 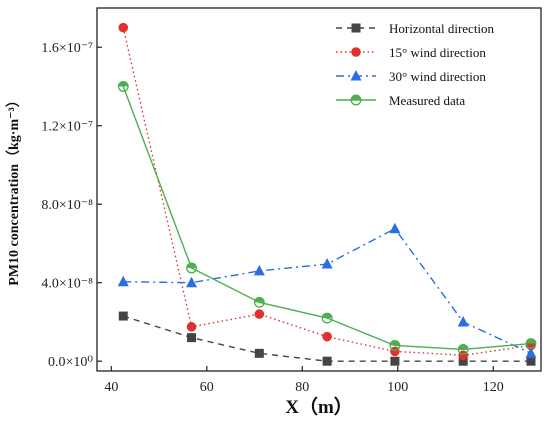 What do you see at coordinates (70, 362) in the screenshot?
I see `y-tick-label: 0.0×10⁰` at bounding box center [70, 362].